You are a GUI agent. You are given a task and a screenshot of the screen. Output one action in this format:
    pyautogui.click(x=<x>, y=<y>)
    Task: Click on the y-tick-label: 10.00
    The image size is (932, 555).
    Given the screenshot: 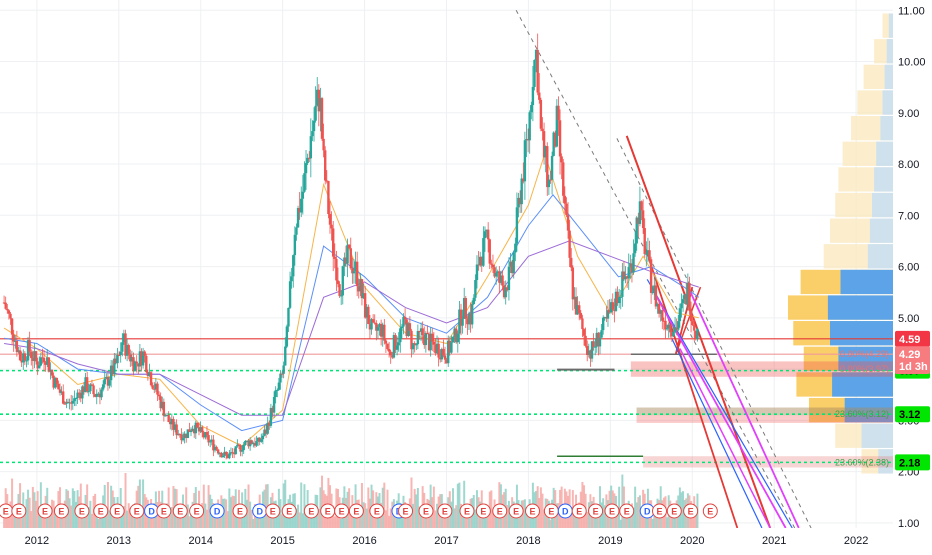 What is the action you would take?
    pyautogui.click(x=912, y=63)
    